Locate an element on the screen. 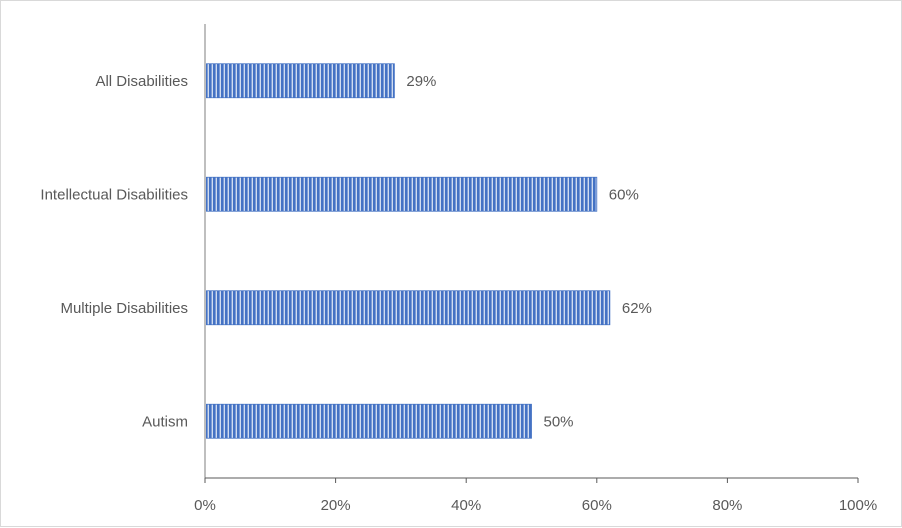 This screenshot has height=528, width=902. category-label-3: Autism is located at coordinates (165, 421).